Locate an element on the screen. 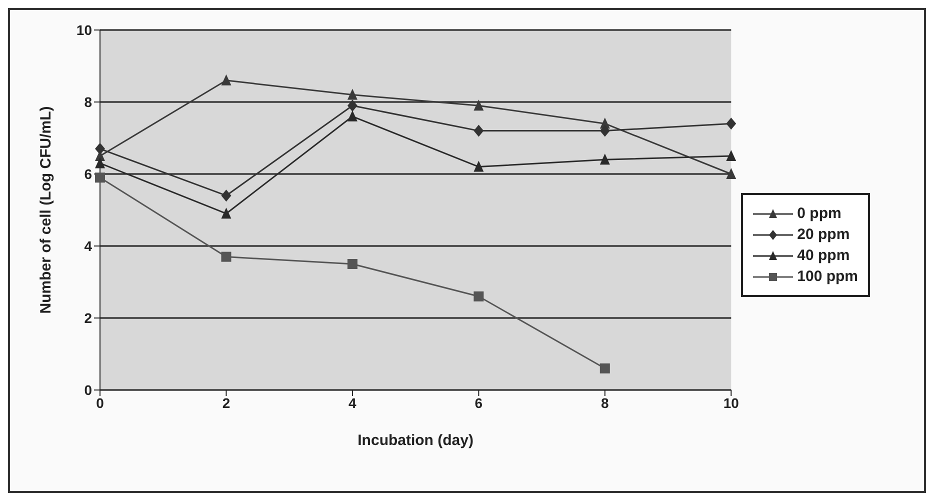  y-tick-label: 6 is located at coordinates (88, 174).